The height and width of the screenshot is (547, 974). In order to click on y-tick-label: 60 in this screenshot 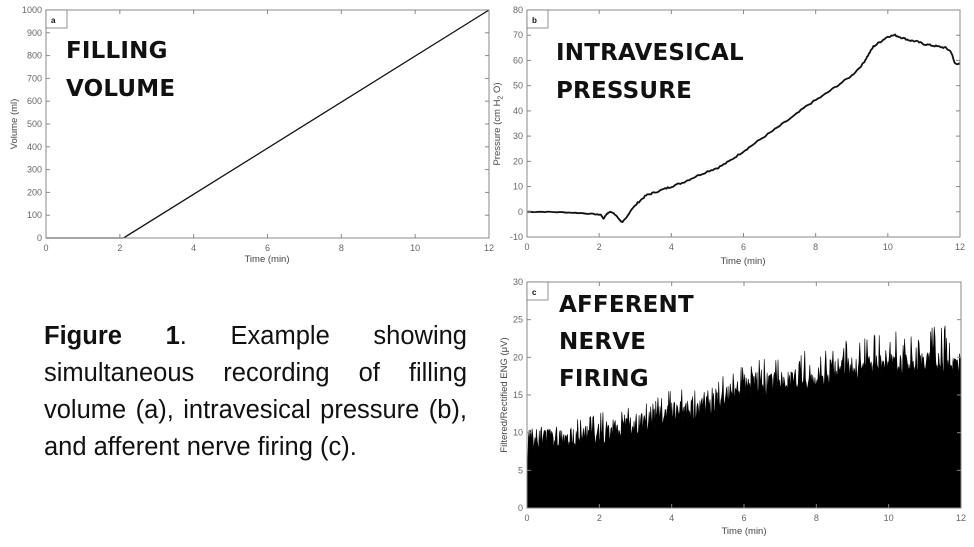, I will do `click(518, 60)`.